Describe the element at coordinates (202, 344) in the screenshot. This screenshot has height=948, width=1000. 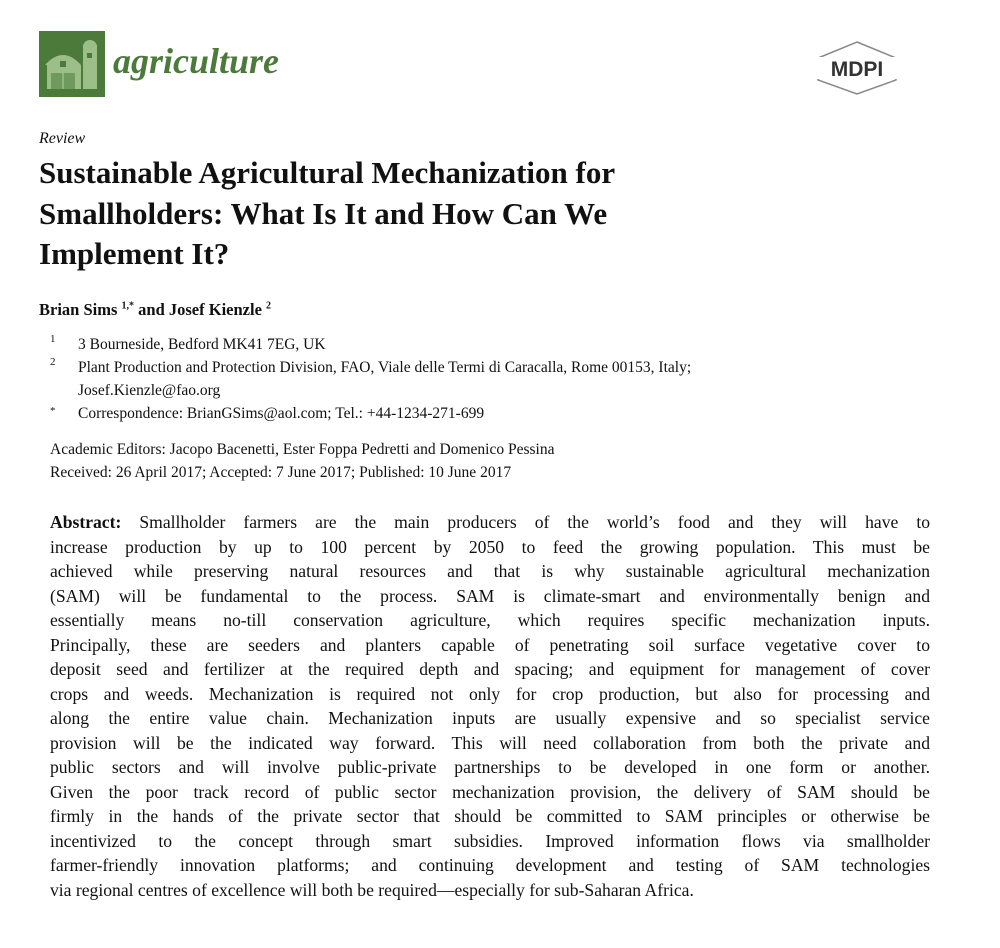
I see `affiliation-text: 3 Bourneside, Bedford MK41 7EG, UK` at that location.